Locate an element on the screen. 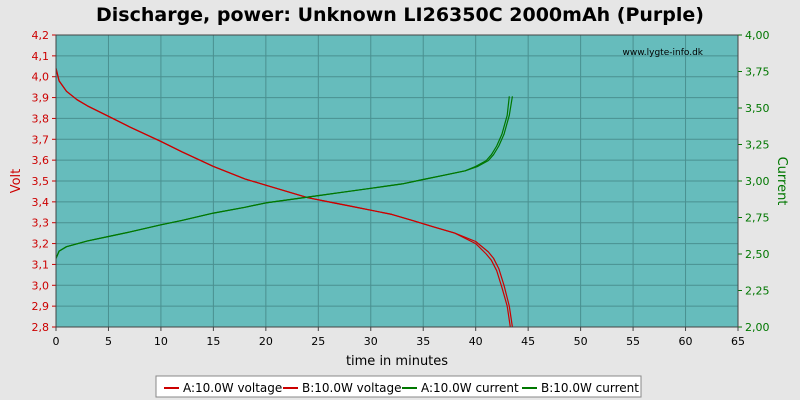  x-tick-label: 20 is located at coordinates (266, 341).